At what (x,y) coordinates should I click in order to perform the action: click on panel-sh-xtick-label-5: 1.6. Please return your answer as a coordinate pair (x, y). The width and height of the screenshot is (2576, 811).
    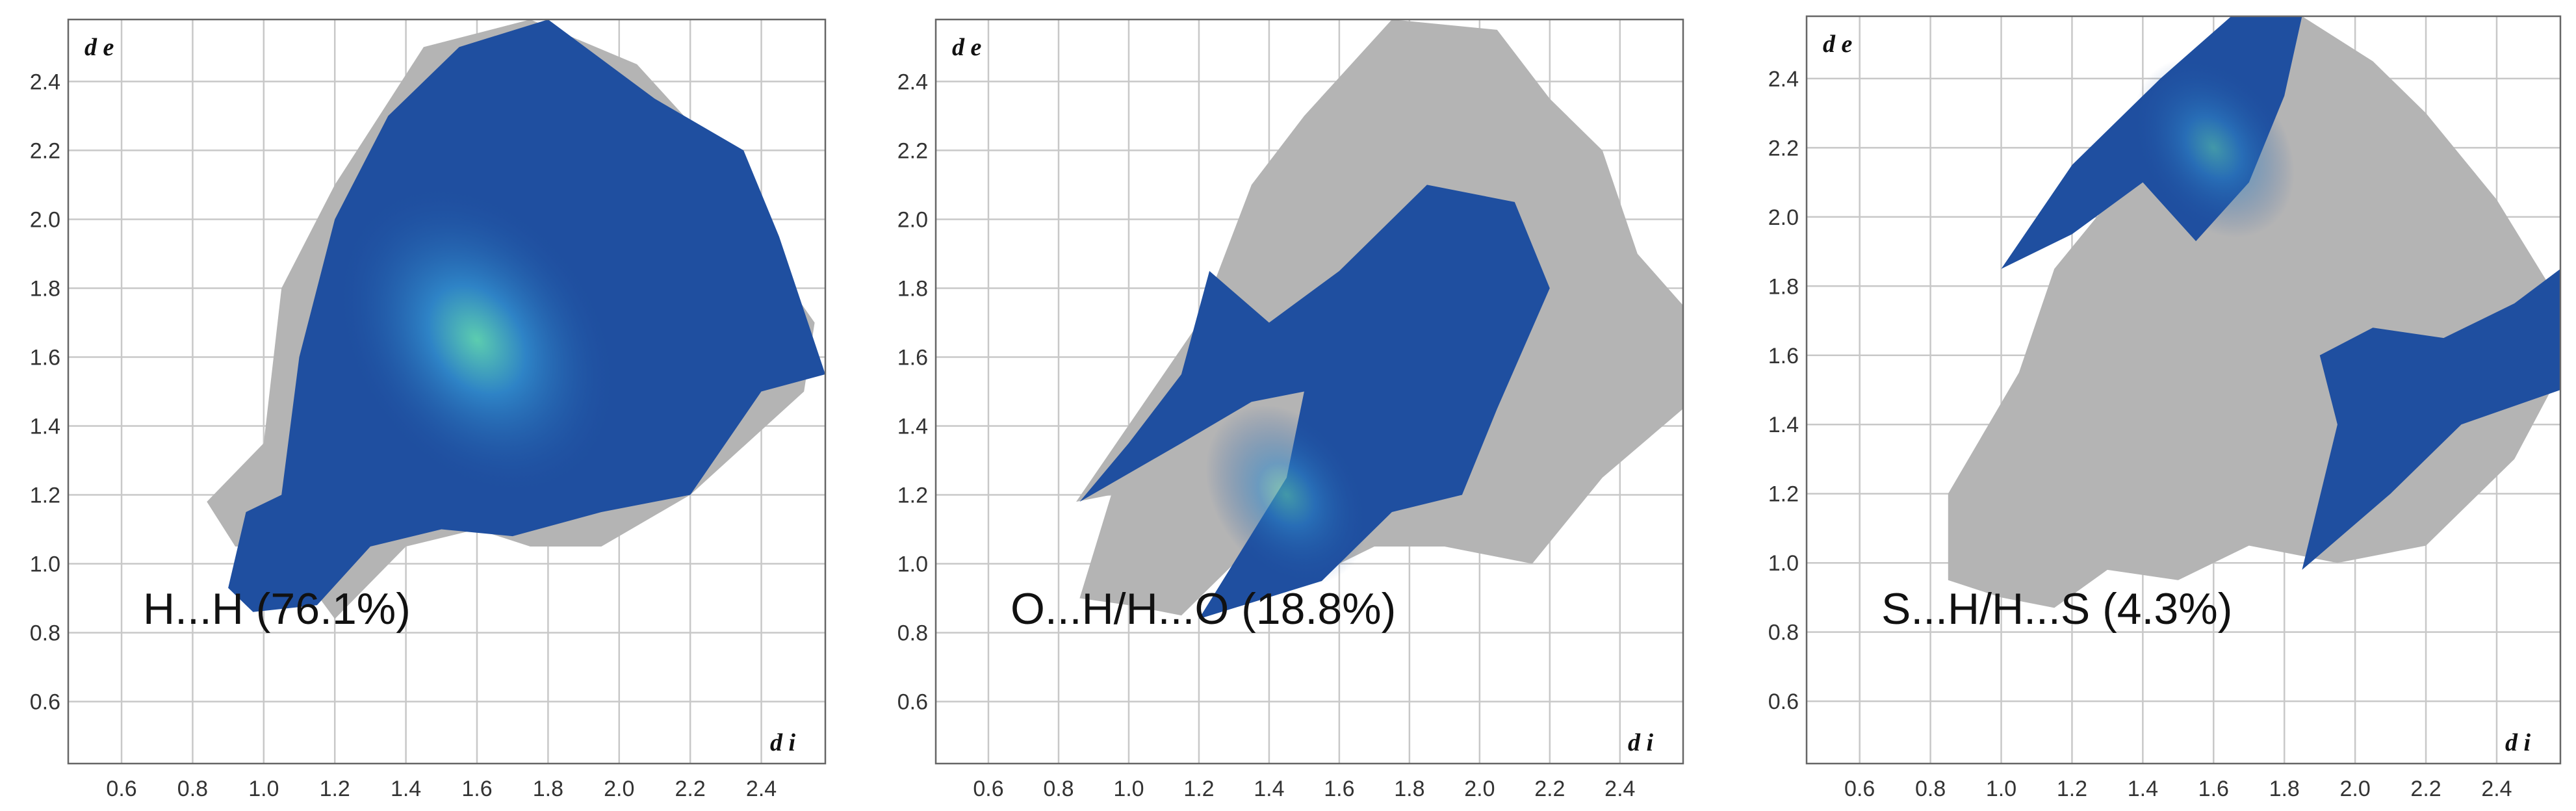
    Looking at the image, I should click on (2214, 789).